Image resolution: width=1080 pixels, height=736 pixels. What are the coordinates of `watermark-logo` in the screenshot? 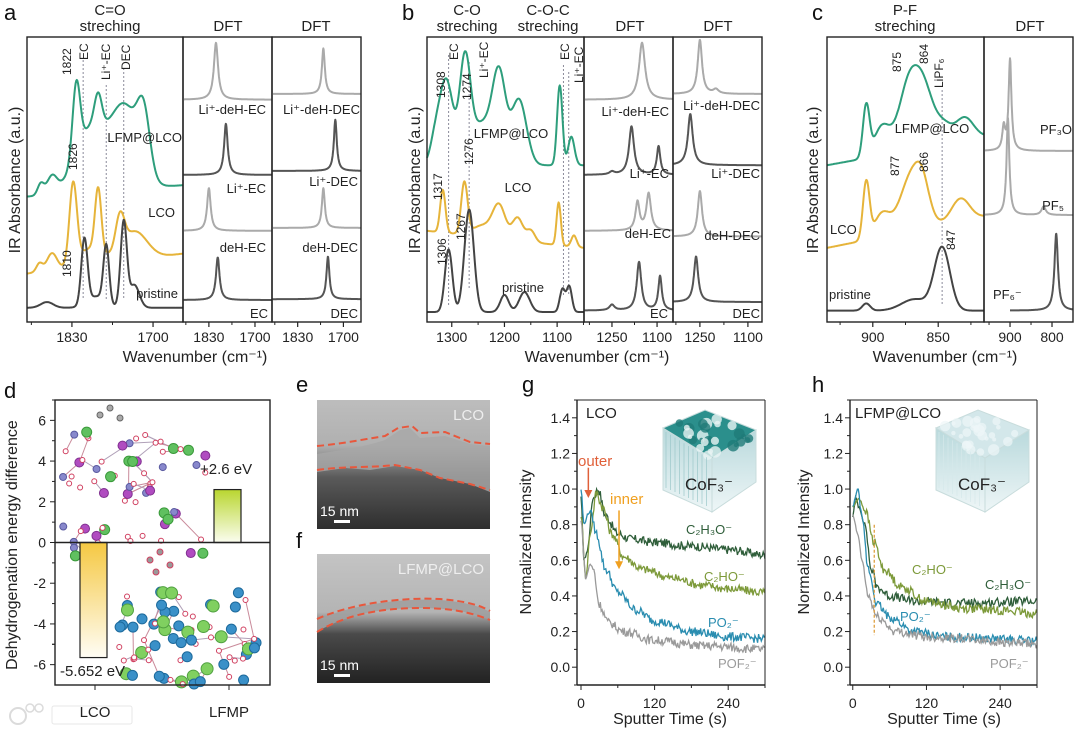 It's located at (71, 714).